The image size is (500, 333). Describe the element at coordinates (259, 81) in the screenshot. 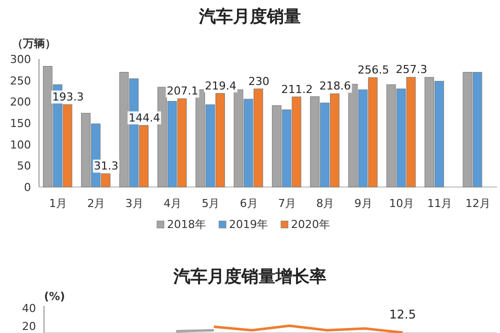

I see `data-label: 230` at that location.